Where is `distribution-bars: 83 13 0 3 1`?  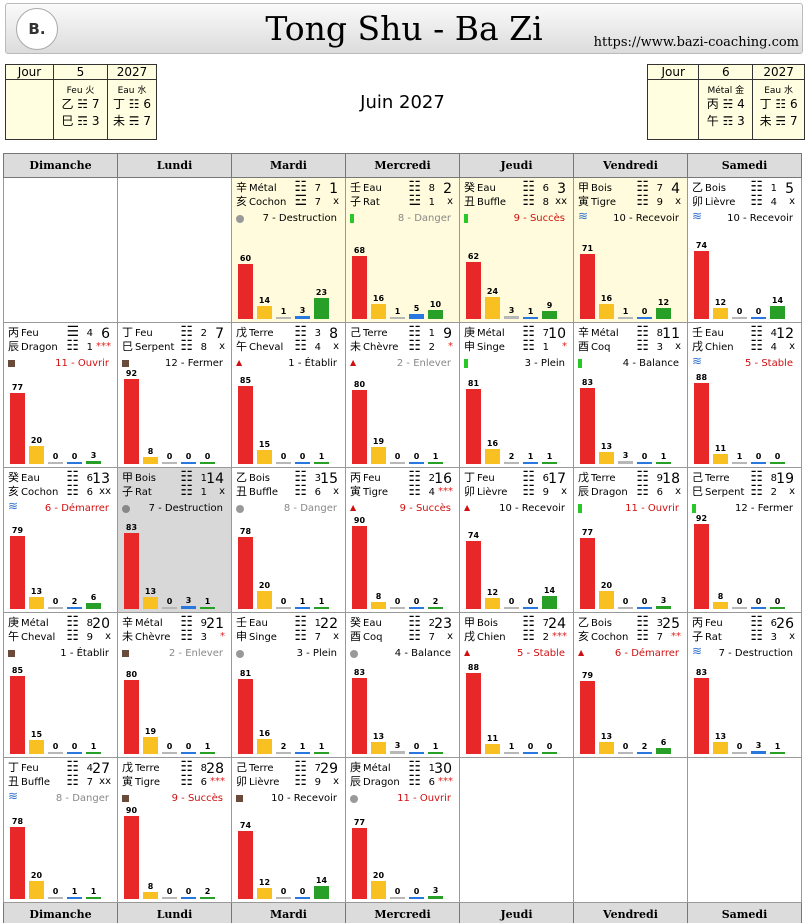 distribution-bars: 83 13 0 3 1 is located at coordinates (740, 699).